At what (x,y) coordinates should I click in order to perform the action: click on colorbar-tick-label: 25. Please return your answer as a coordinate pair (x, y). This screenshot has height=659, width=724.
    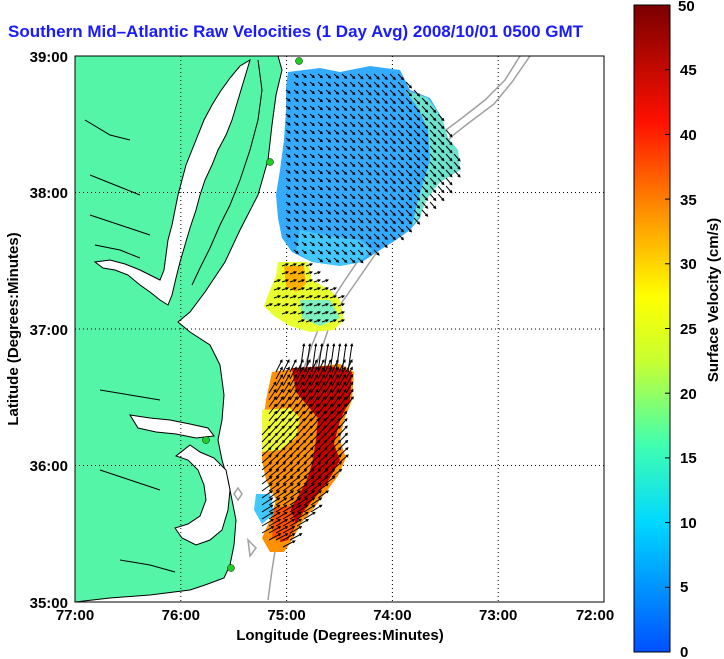
    Looking at the image, I should click on (688, 329).